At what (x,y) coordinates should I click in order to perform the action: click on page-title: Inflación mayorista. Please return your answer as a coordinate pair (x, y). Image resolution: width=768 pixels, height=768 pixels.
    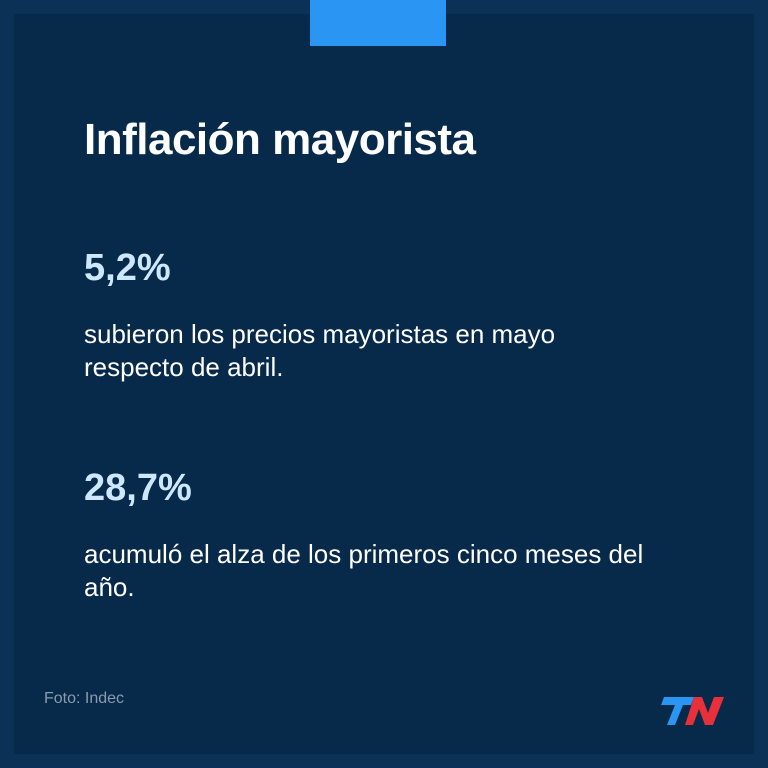
    Looking at the image, I should click on (280, 139).